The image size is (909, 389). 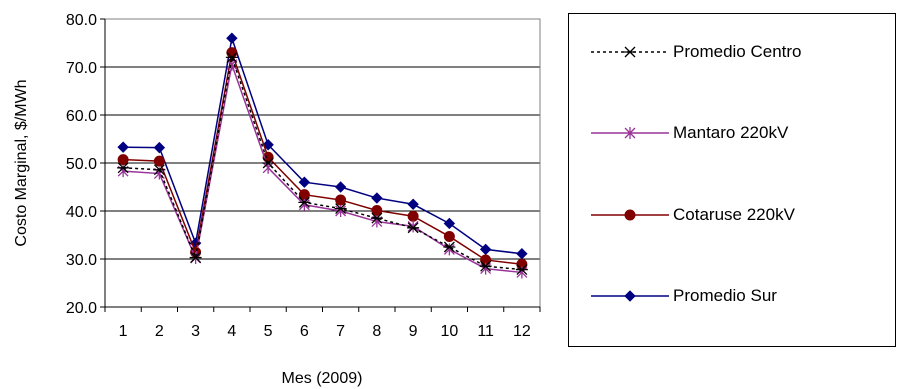 I want to click on y-tick-label: 50.0, so click(x=81, y=164).